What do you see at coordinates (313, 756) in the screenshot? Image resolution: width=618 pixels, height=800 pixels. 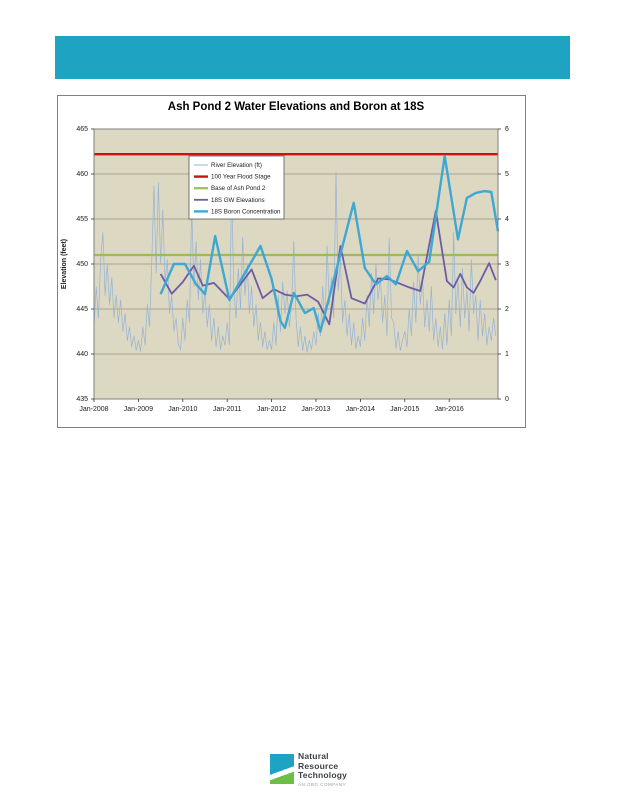 I see `logo-line1: Natural` at bounding box center [313, 756].